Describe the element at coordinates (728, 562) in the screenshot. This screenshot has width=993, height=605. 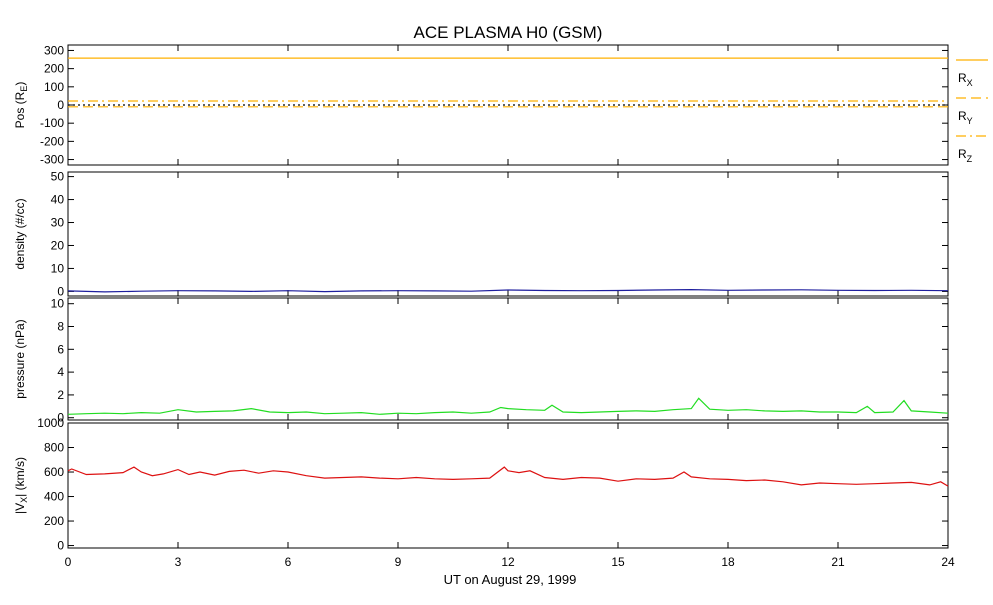
I see `x-tick-label: 18` at that location.